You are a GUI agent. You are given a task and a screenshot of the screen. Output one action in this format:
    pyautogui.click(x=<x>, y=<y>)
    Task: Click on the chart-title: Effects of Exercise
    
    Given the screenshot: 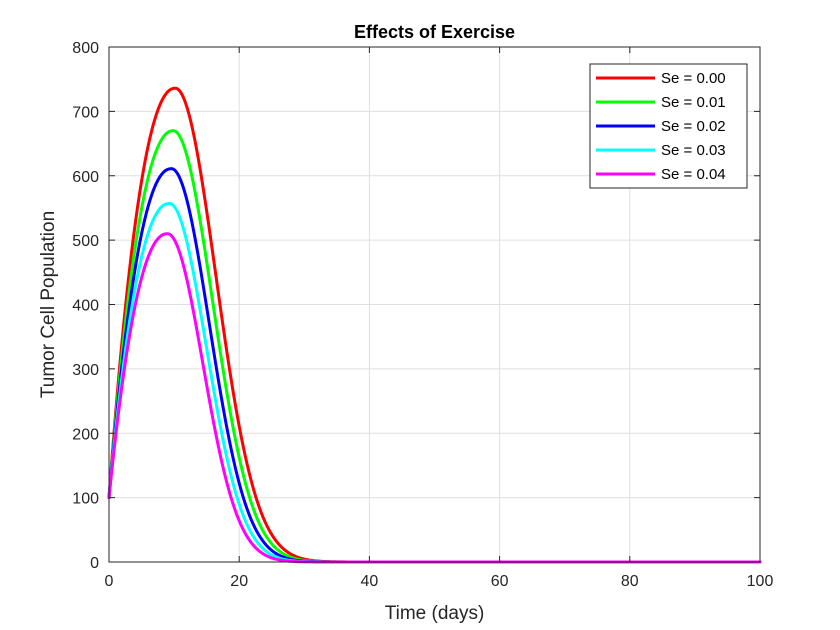 What is the action you would take?
    pyautogui.click(x=434, y=32)
    